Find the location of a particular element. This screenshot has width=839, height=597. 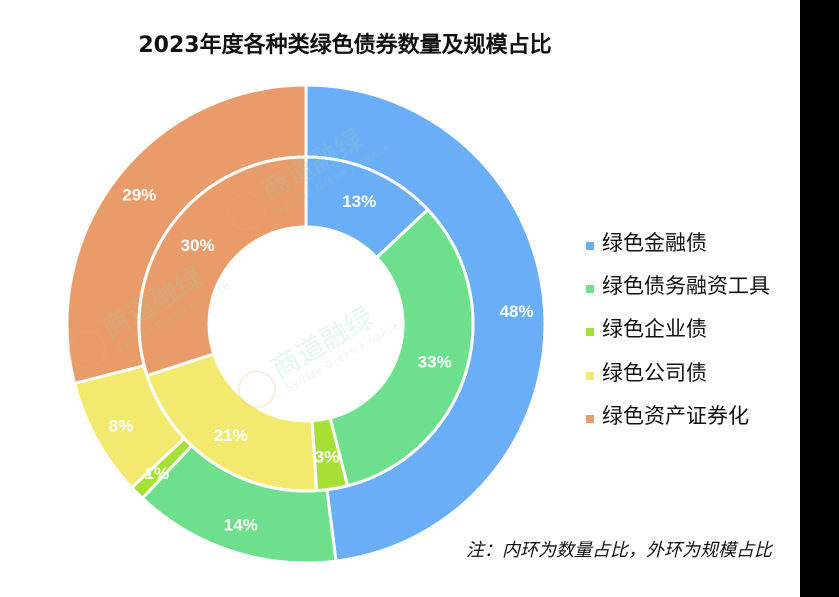

legend-label: 绿色金融债 is located at coordinates (654, 242).